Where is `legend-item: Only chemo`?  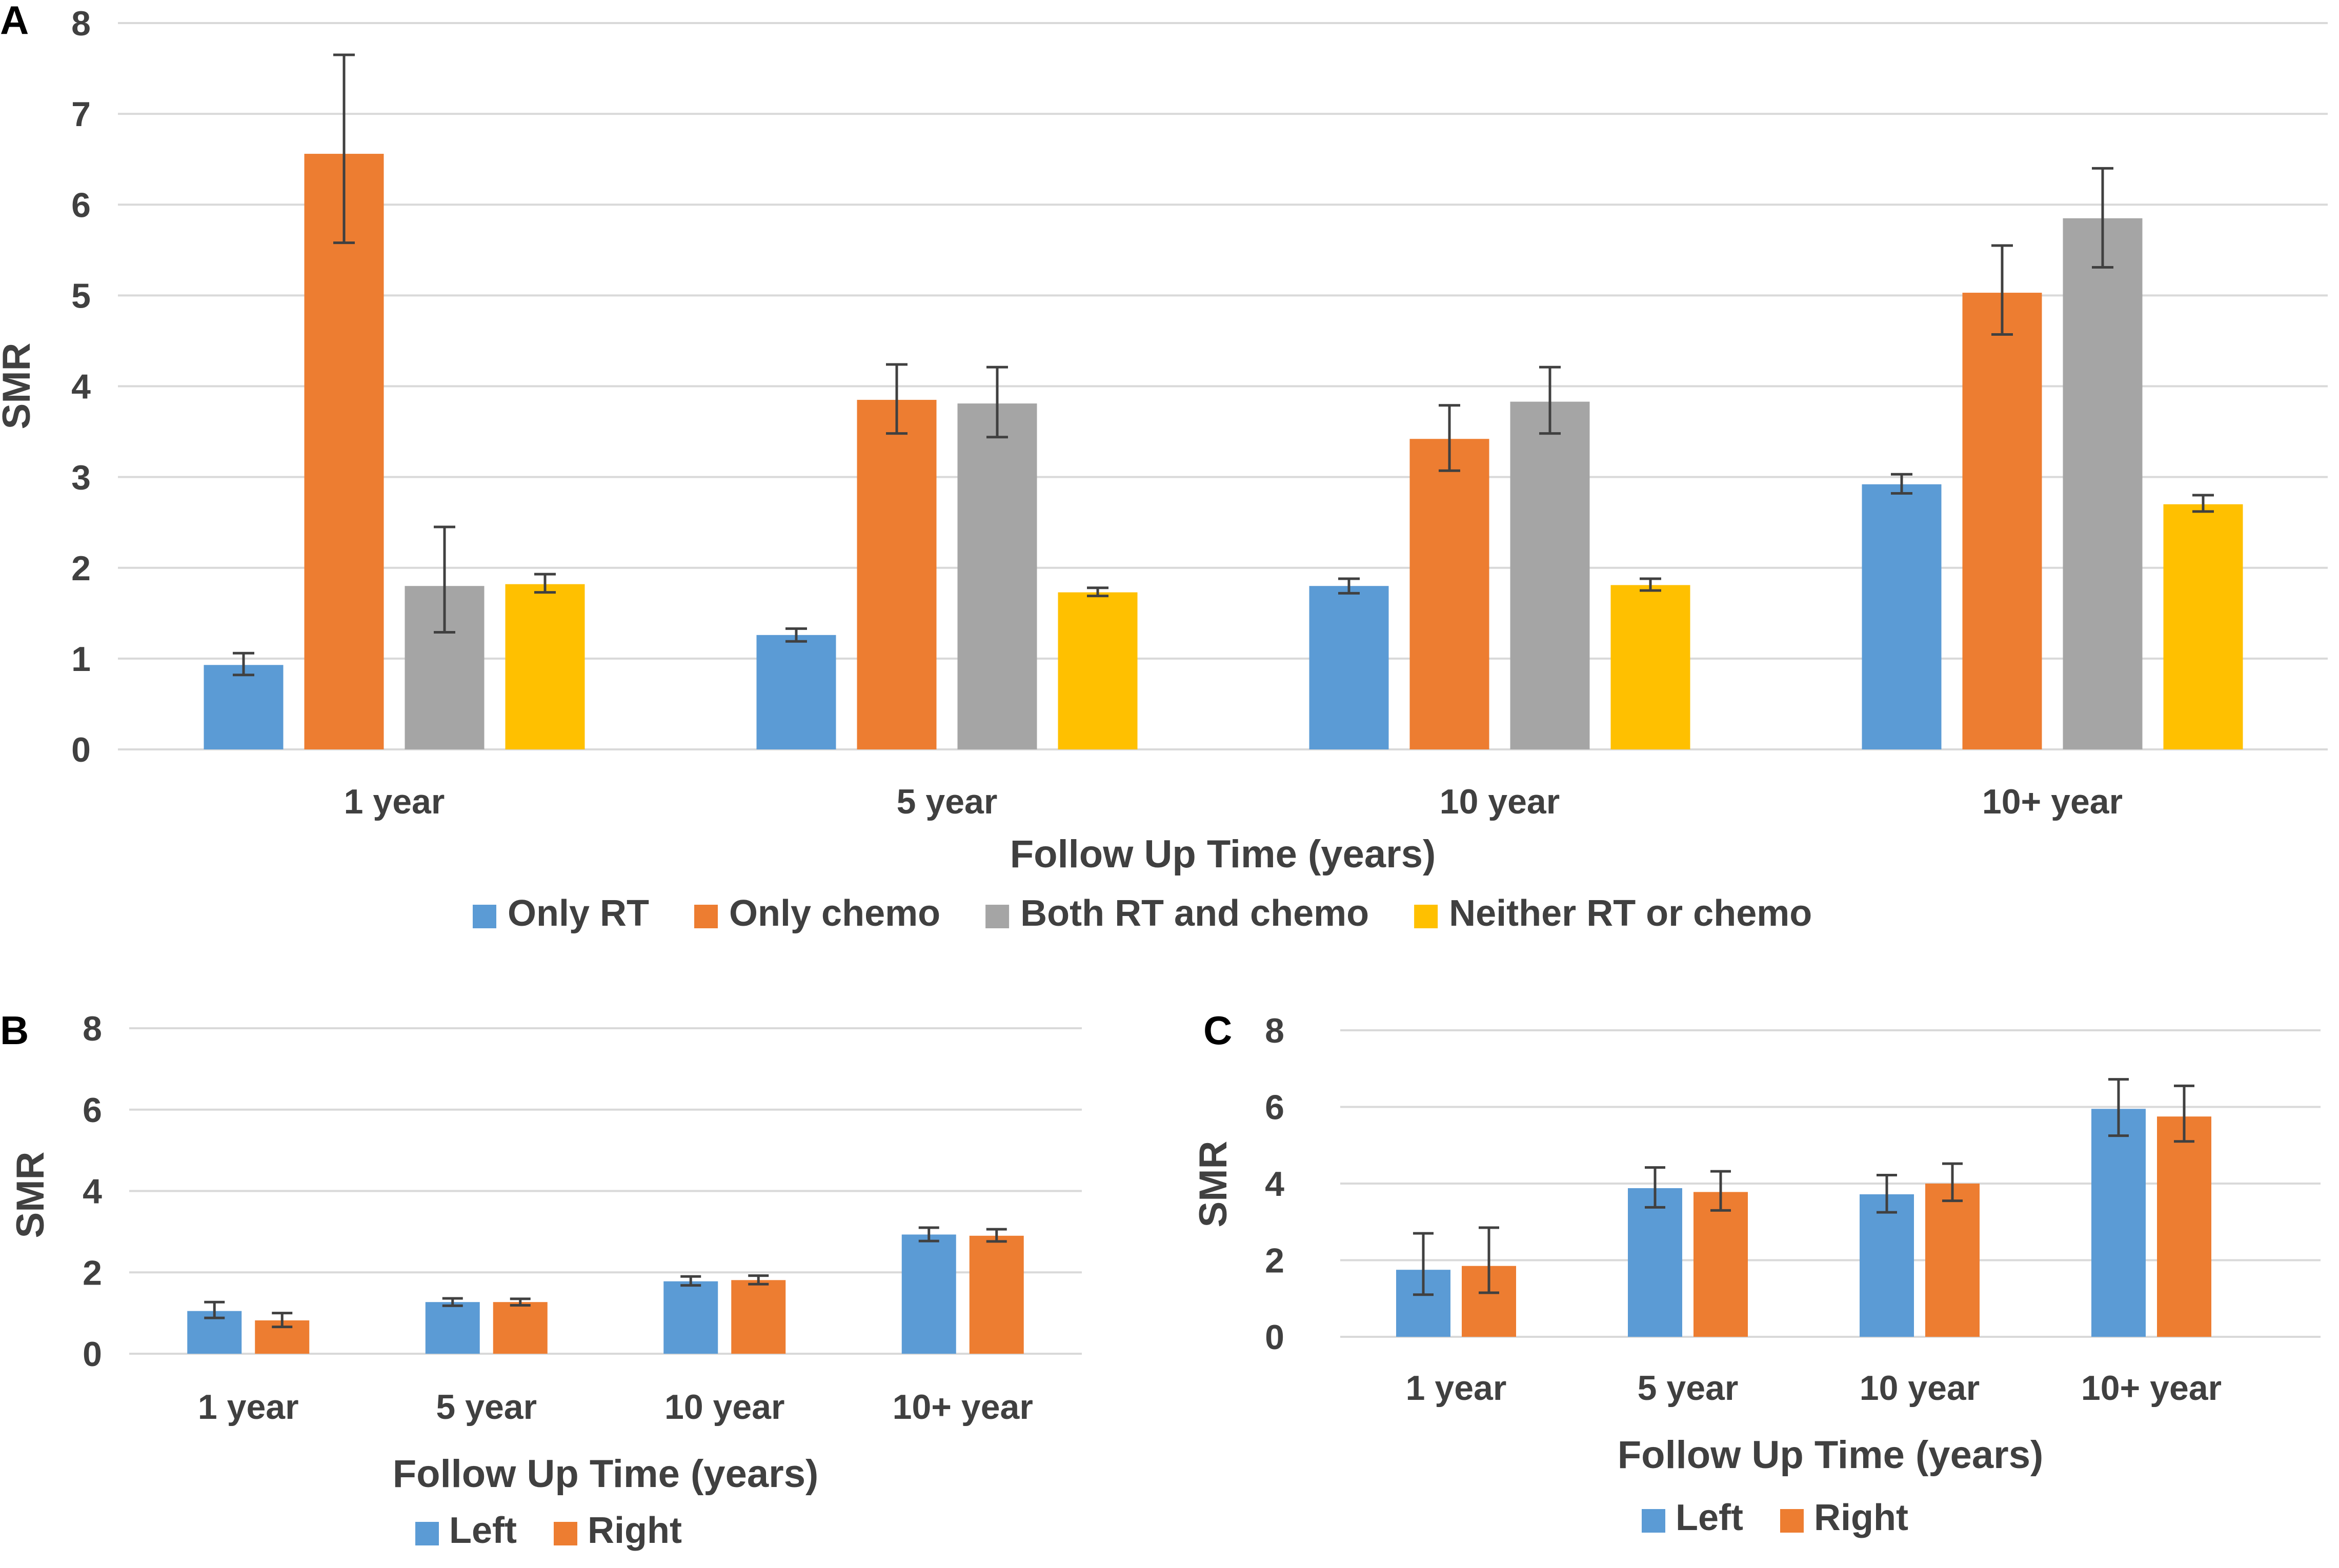 legend-item: Only chemo is located at coordinates (817, 913).